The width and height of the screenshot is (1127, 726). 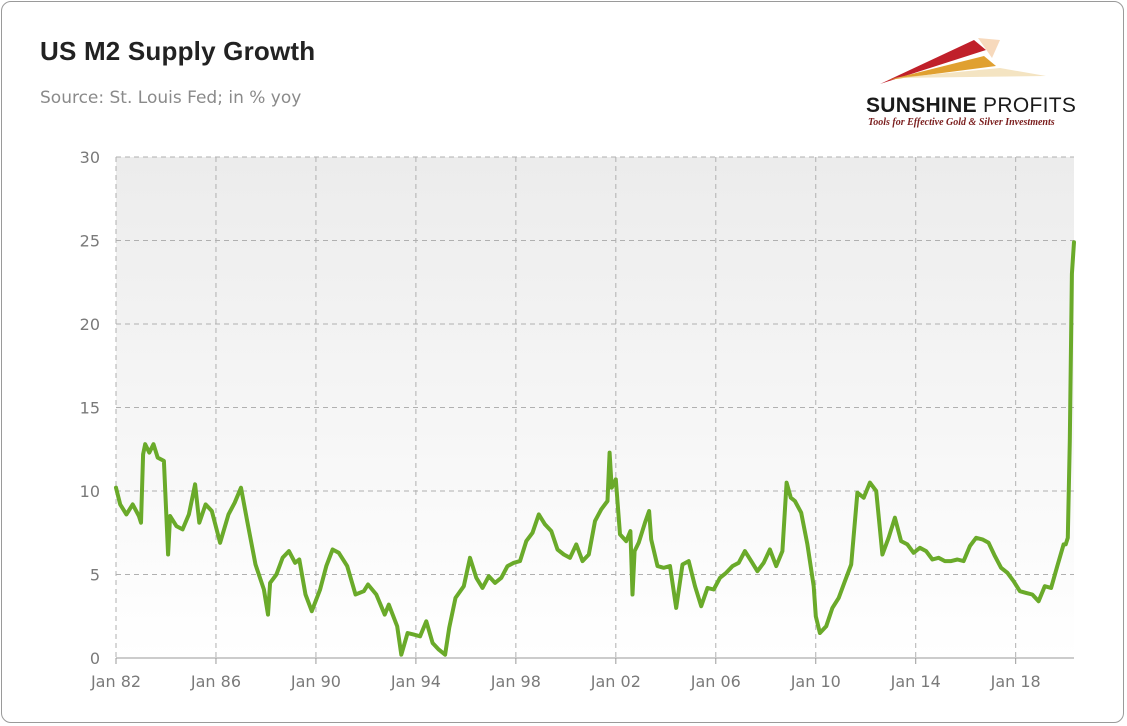 What do you see at coordinates (95, 658) in the screenshot?
I see `y-tick-label: 0` at bounding box center [95, 658].